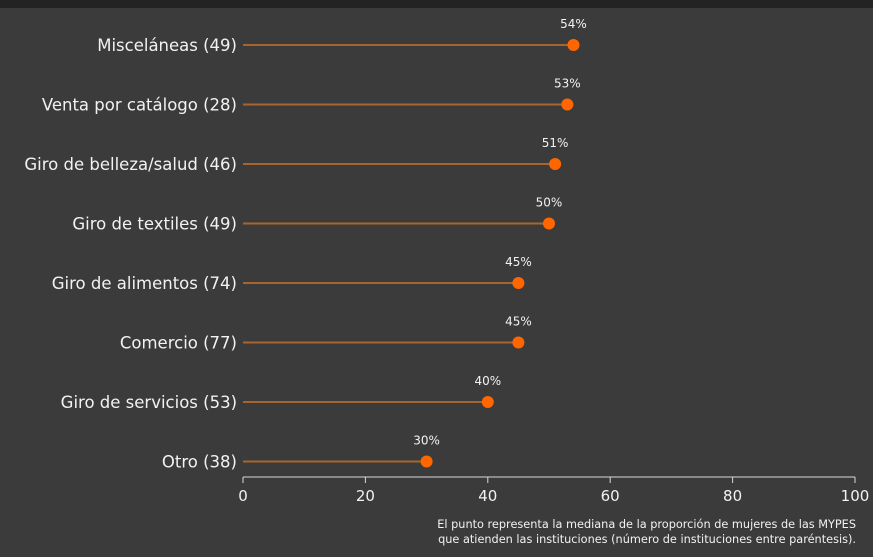 This screenshot has height=557, width=873. Describe the element at coordinates (549, 203) in the screenshot. I see `value-label: 50%` at that location.